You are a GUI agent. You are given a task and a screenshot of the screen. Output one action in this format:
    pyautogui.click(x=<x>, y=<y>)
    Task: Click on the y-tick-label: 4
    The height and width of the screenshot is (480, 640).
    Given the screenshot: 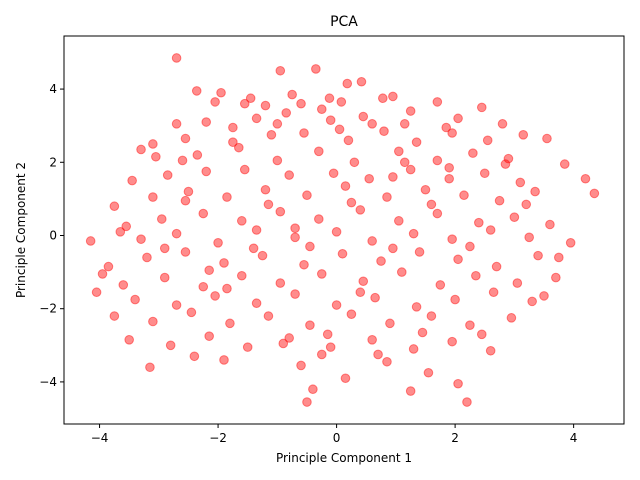 What is the action you would take?
    pyautogui.click(x=53, y=89)
    